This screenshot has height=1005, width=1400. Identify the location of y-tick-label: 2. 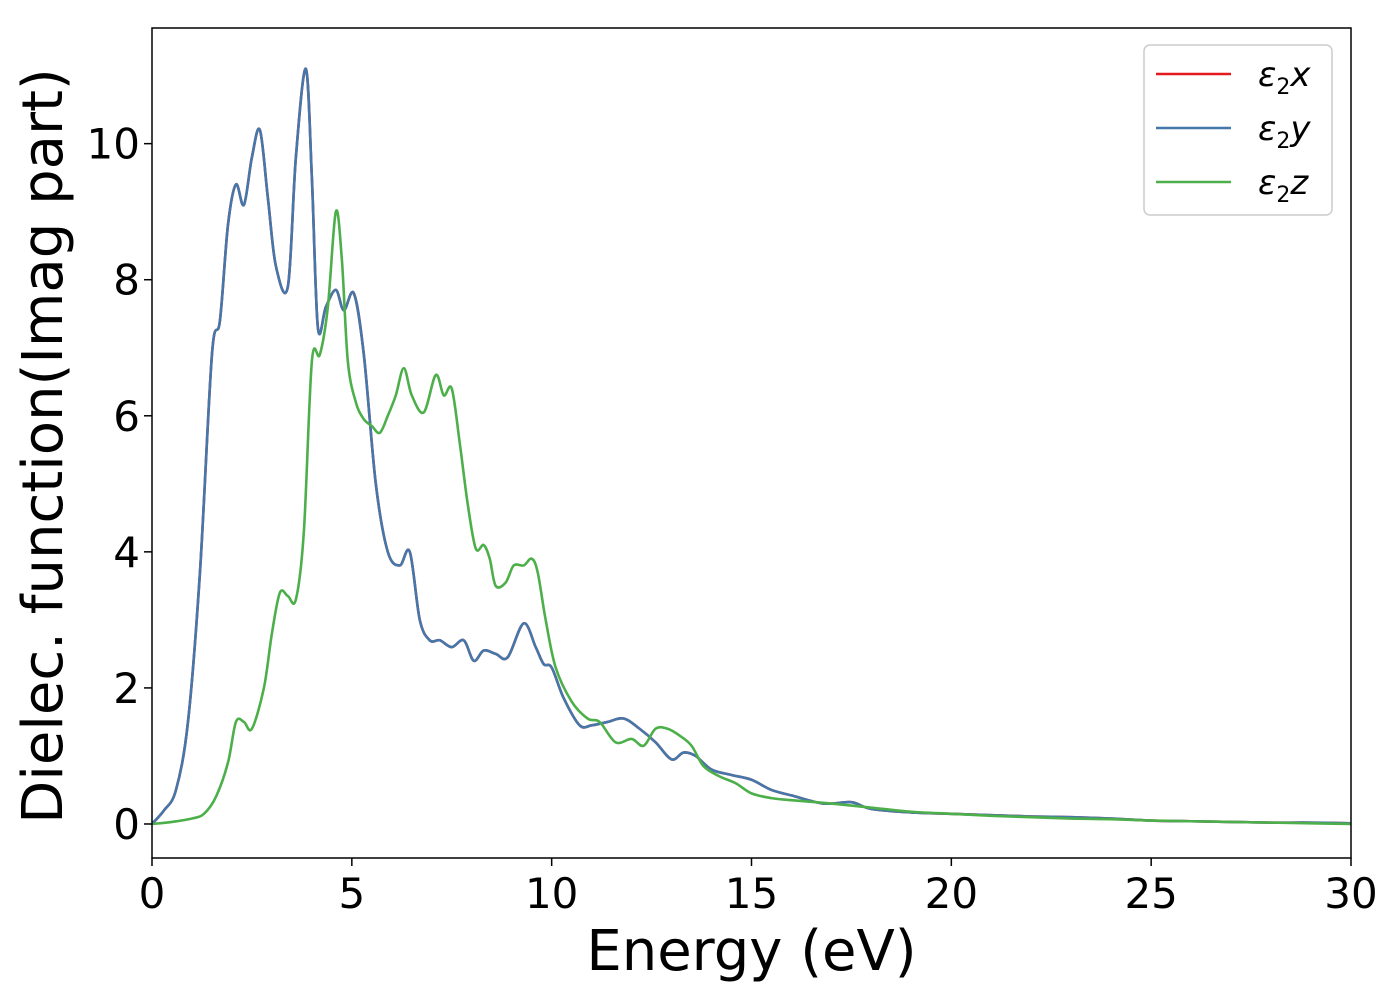
(126, 688).